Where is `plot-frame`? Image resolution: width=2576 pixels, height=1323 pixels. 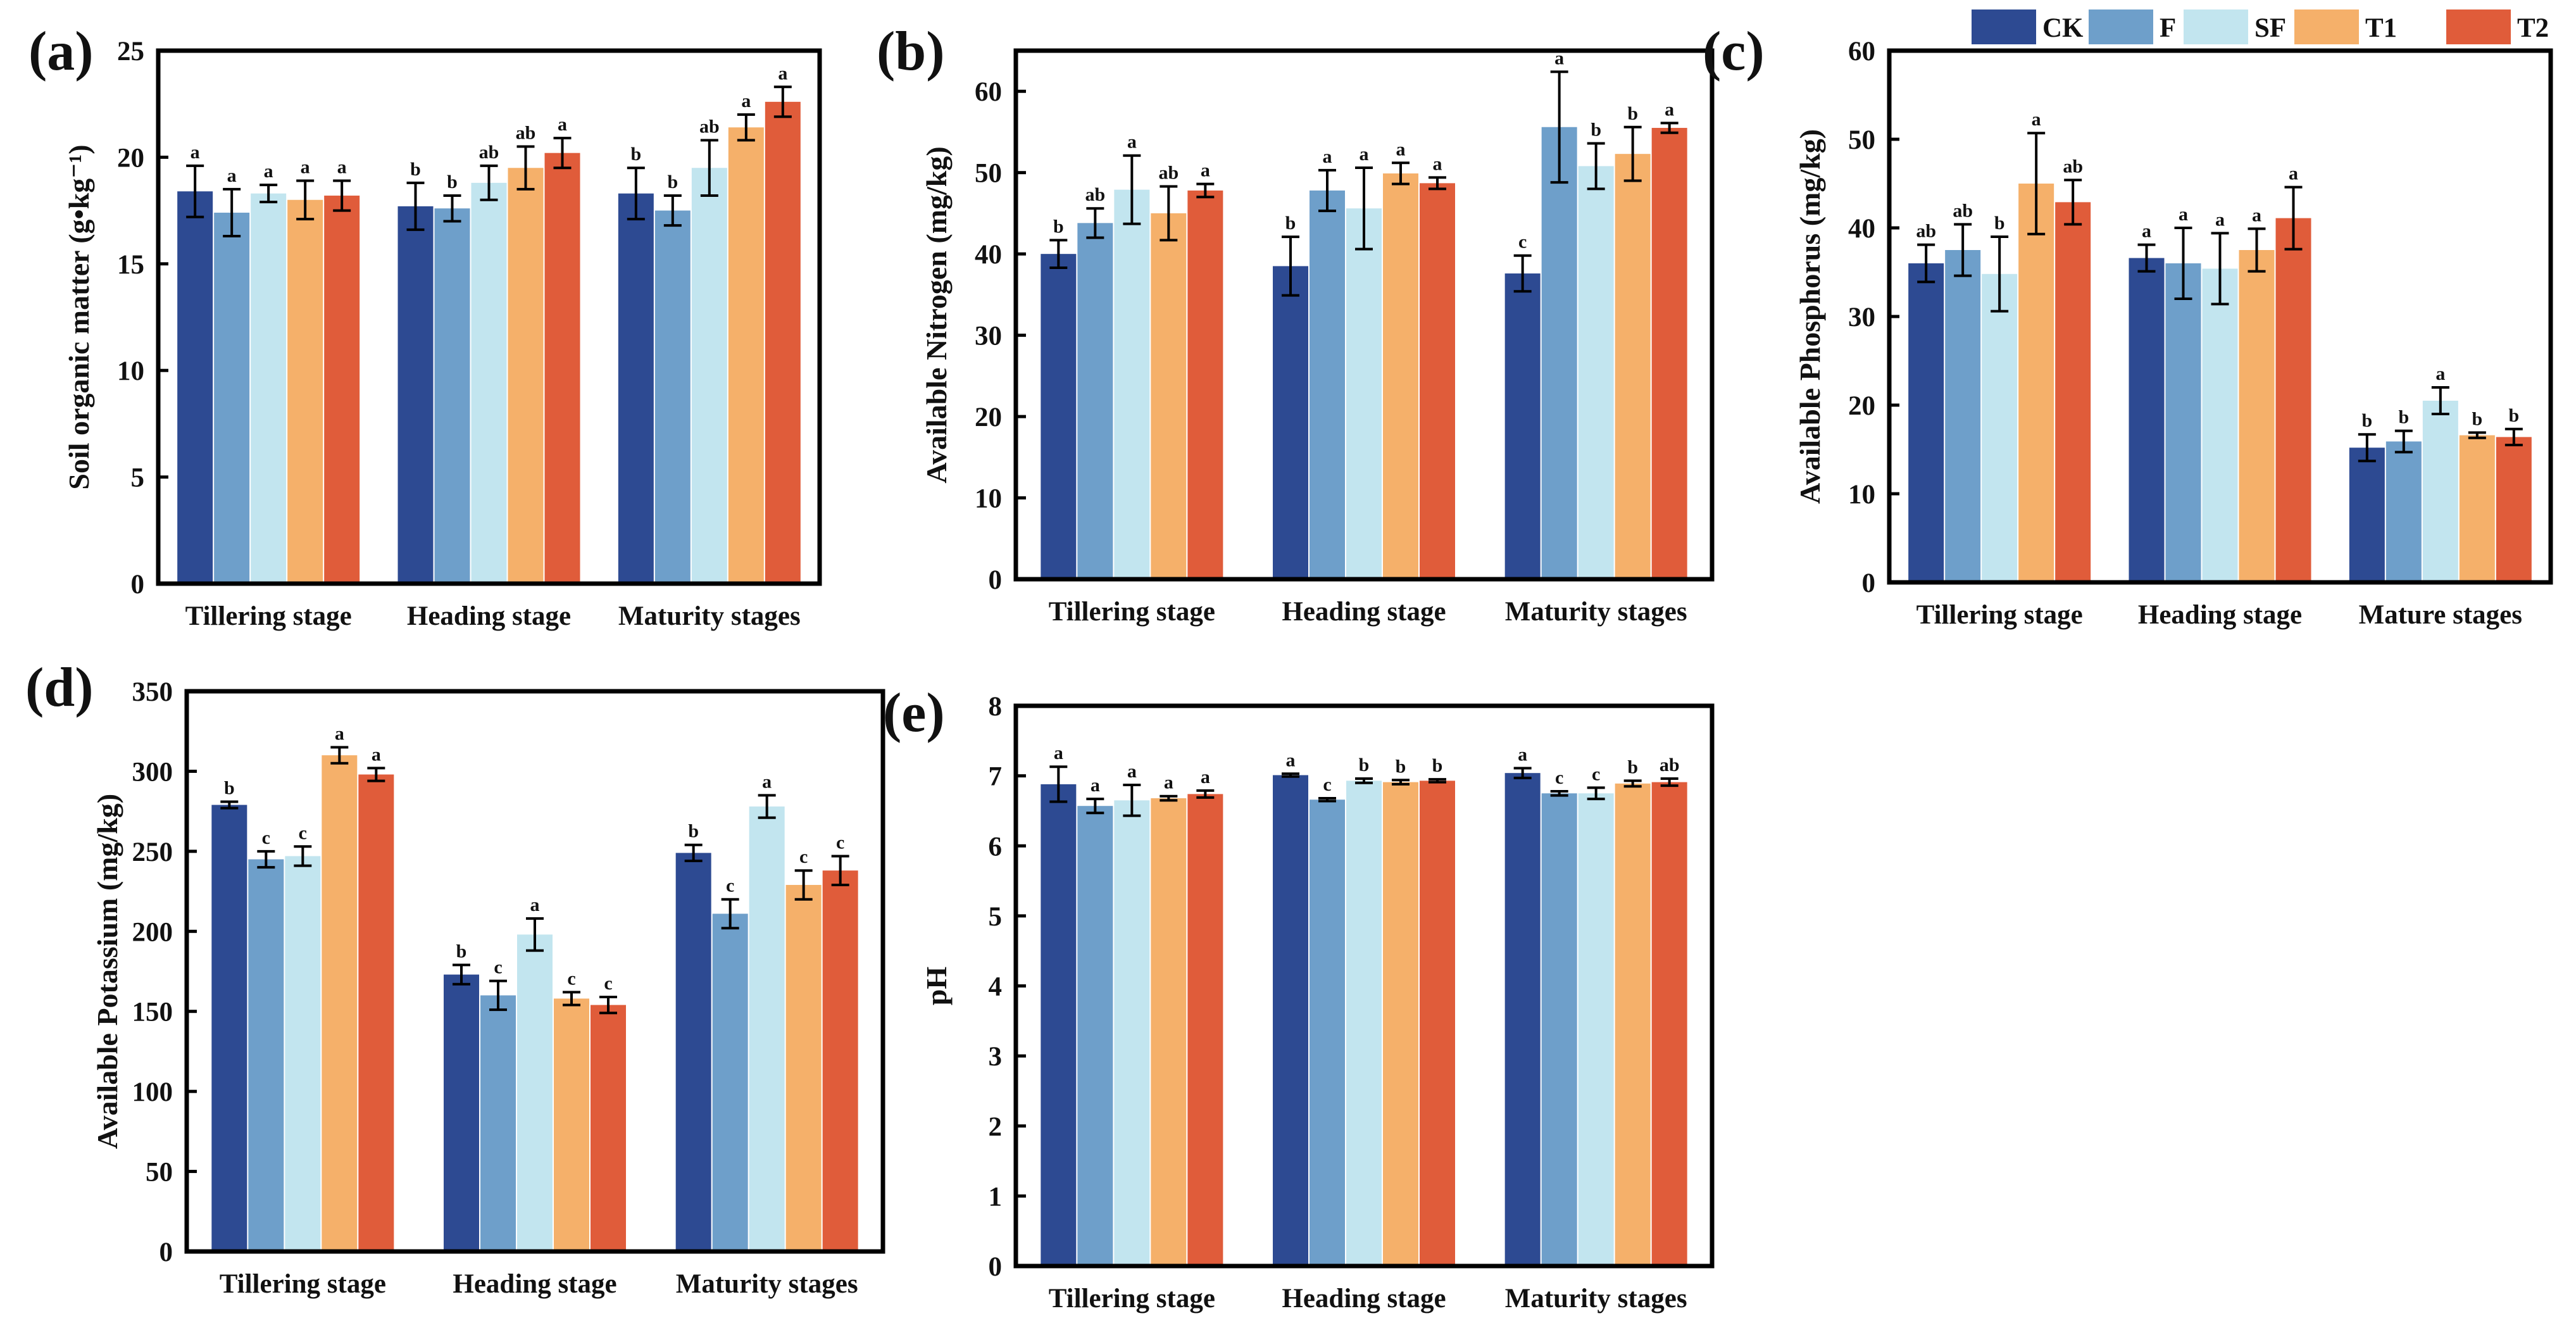
plot-frame is located at coordinates (1364, 986).